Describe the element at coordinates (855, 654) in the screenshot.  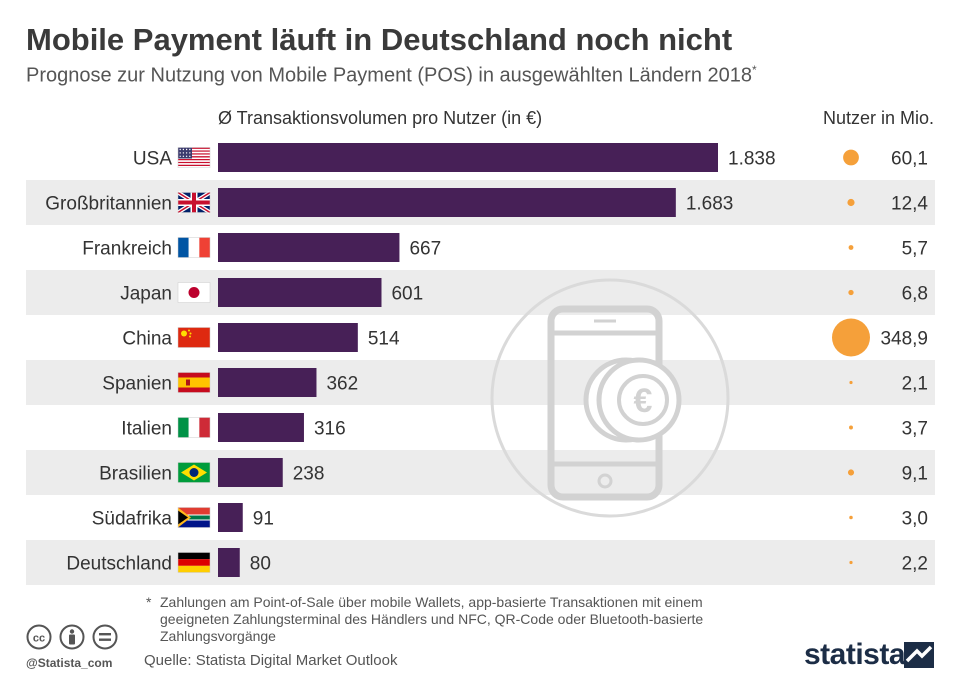
I see `statista-logo: statista` at that location.